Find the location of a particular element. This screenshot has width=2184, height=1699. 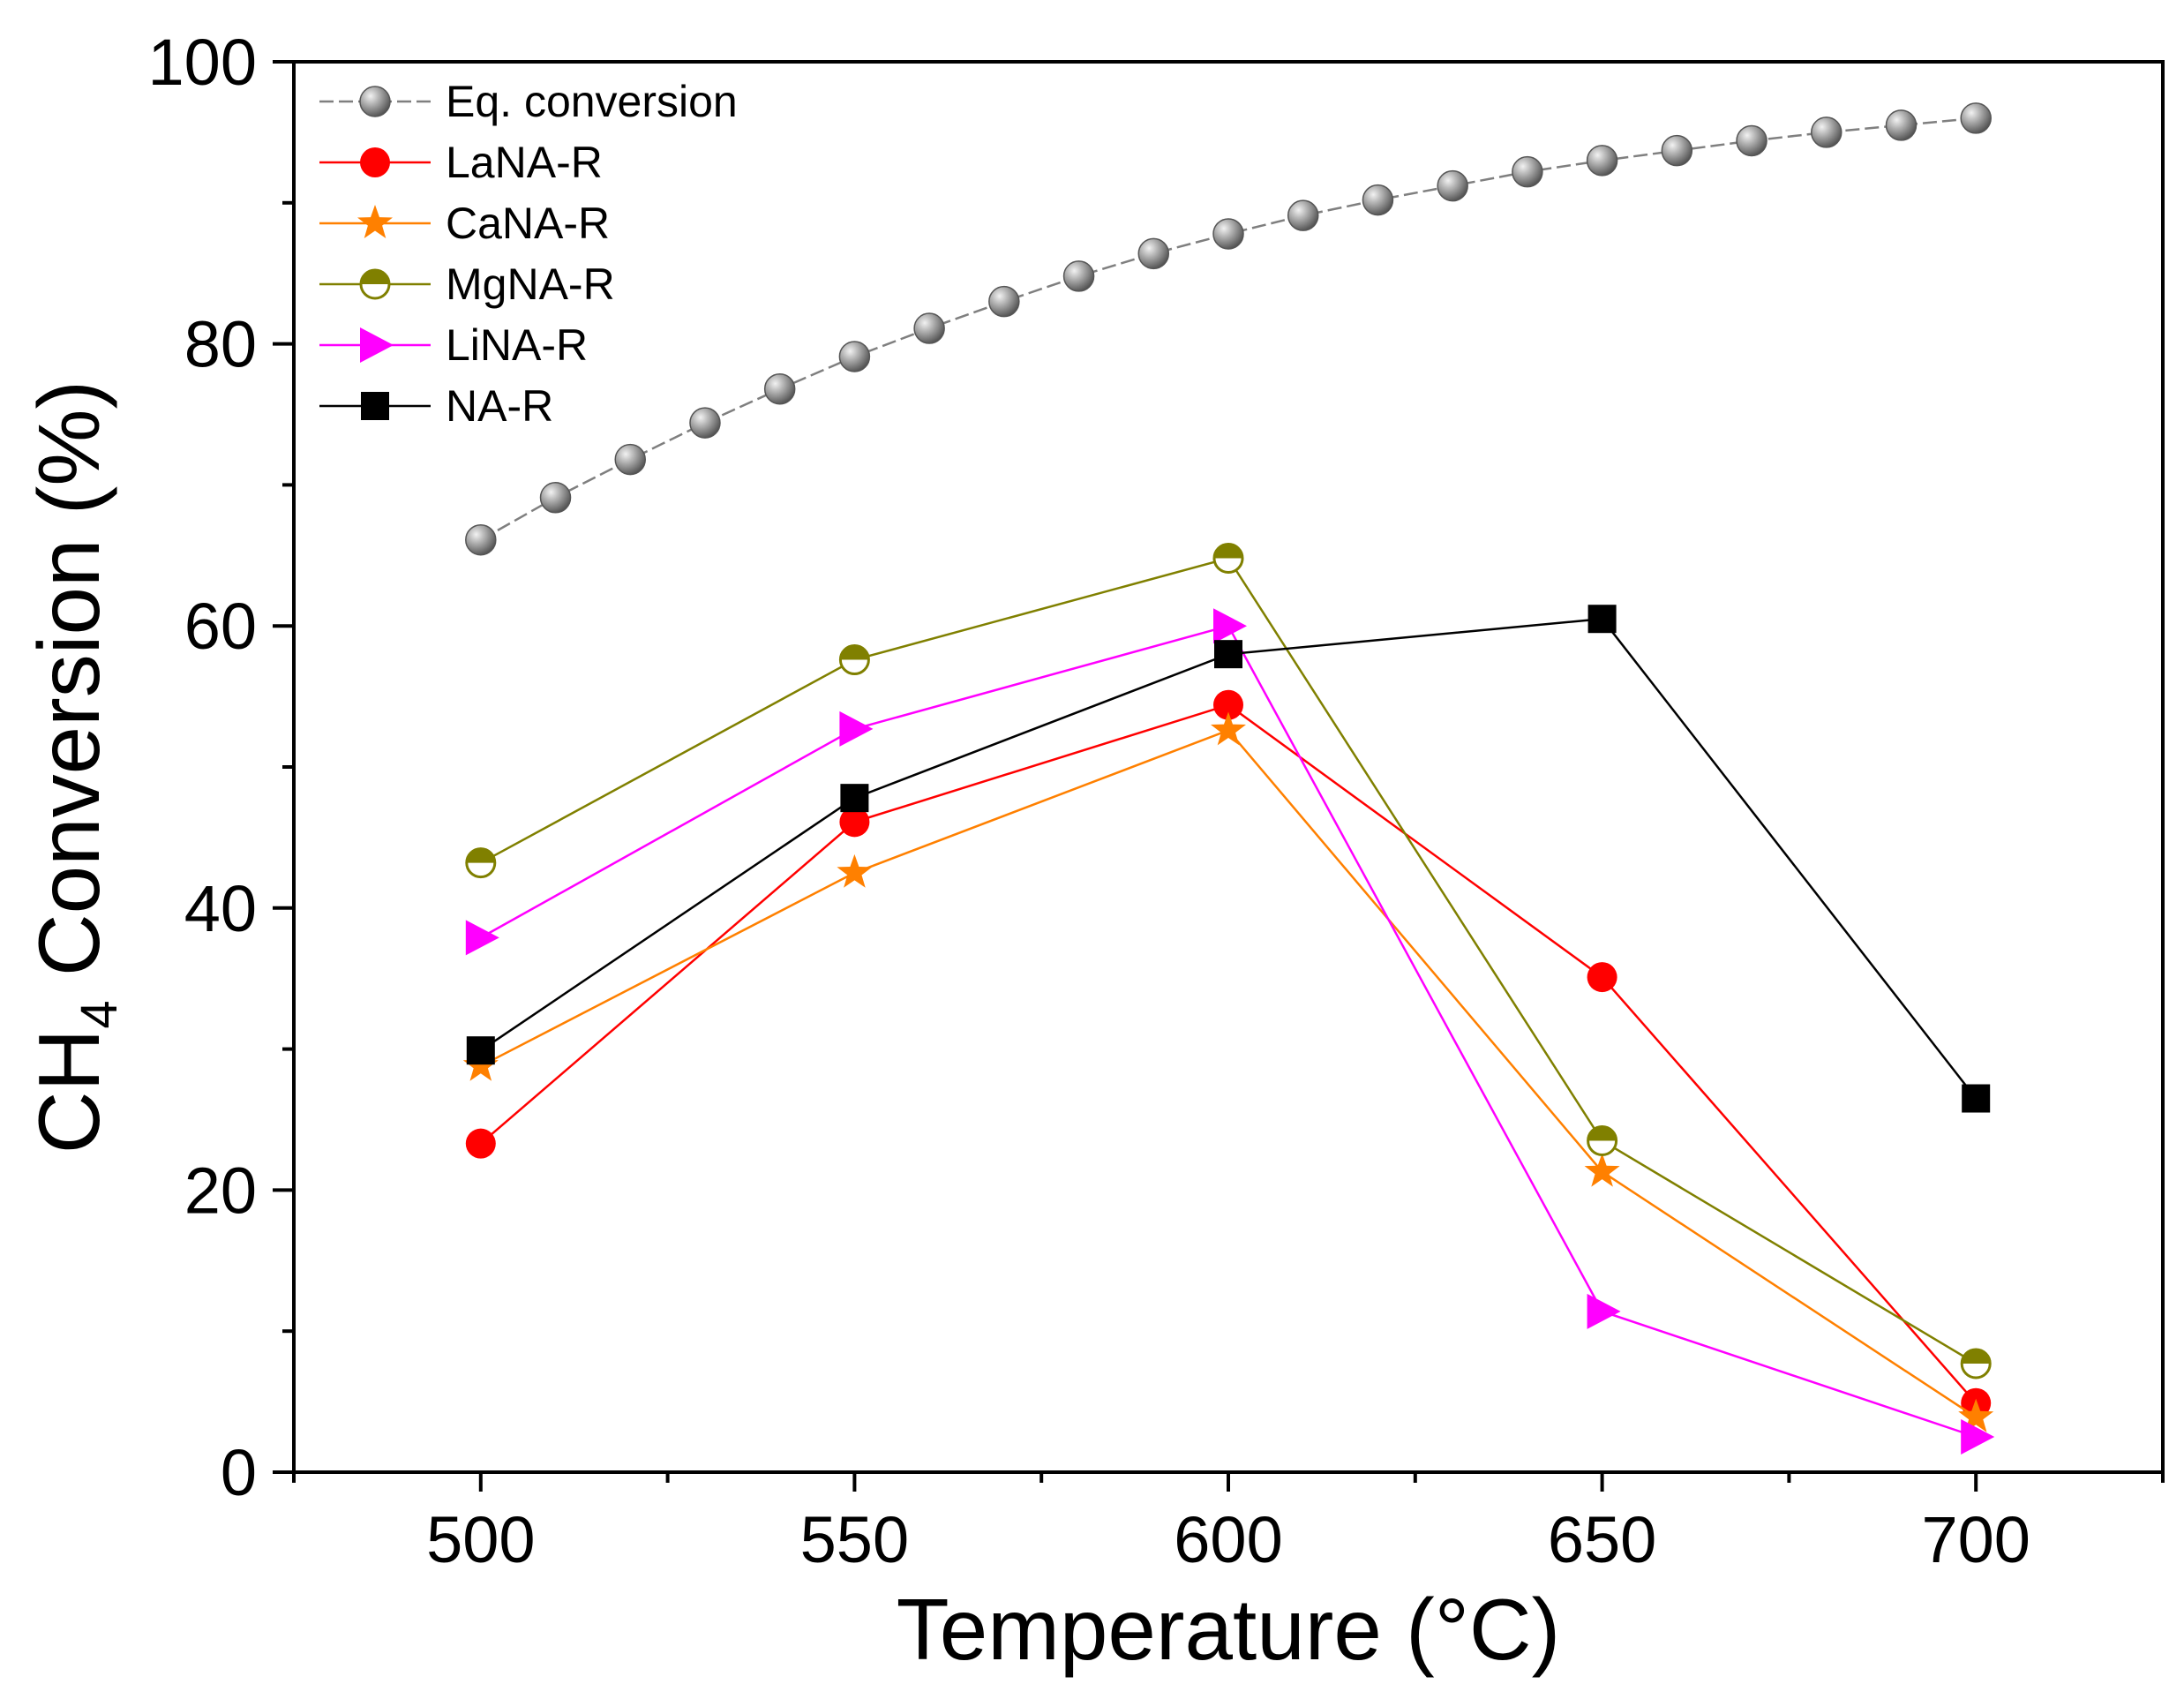

x-tick-label-650: 650 is located at coordinates (1602, 1539).